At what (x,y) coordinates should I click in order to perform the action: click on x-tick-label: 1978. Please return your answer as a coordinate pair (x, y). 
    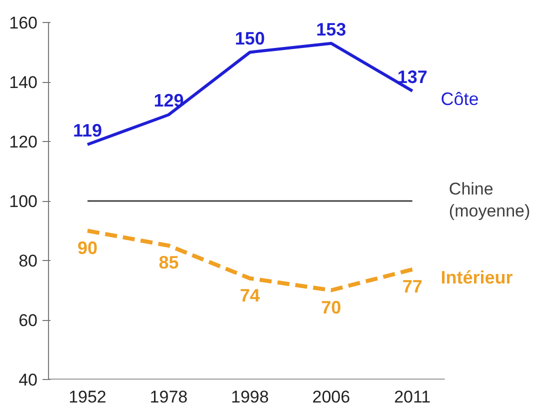
    Looking at the image, I should click on (169, 397).